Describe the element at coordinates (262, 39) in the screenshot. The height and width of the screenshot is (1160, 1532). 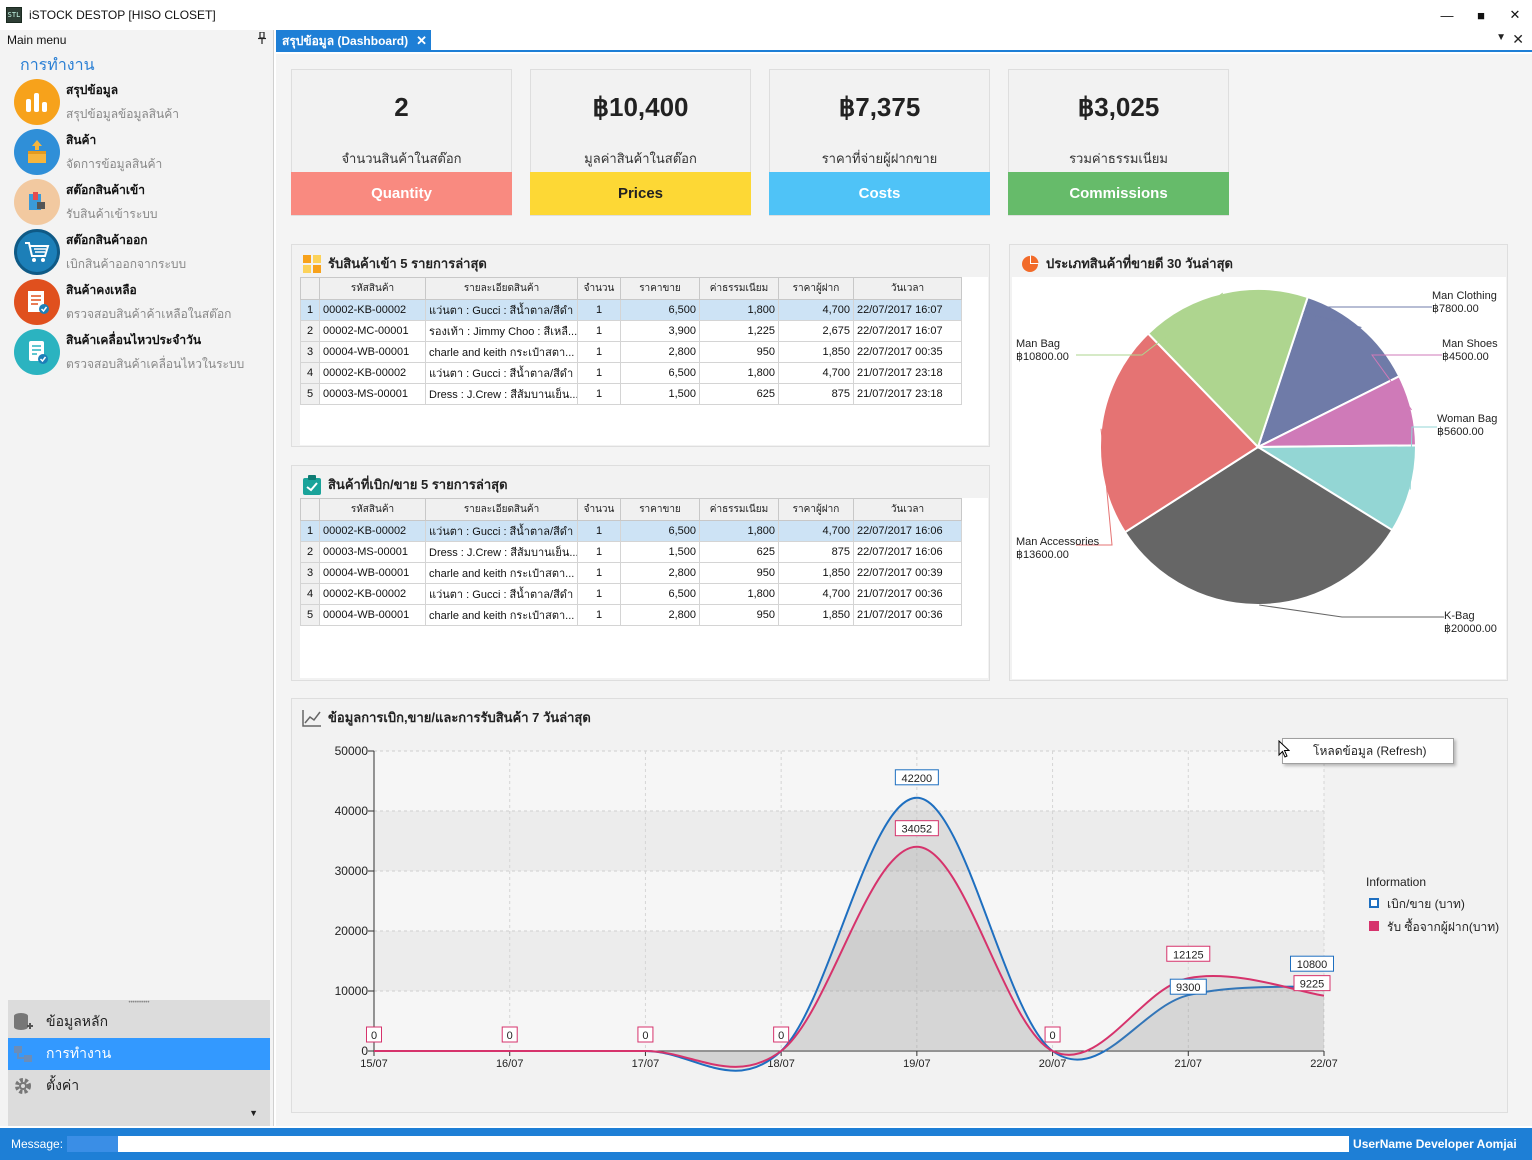
I see `pin-icon` at that location.